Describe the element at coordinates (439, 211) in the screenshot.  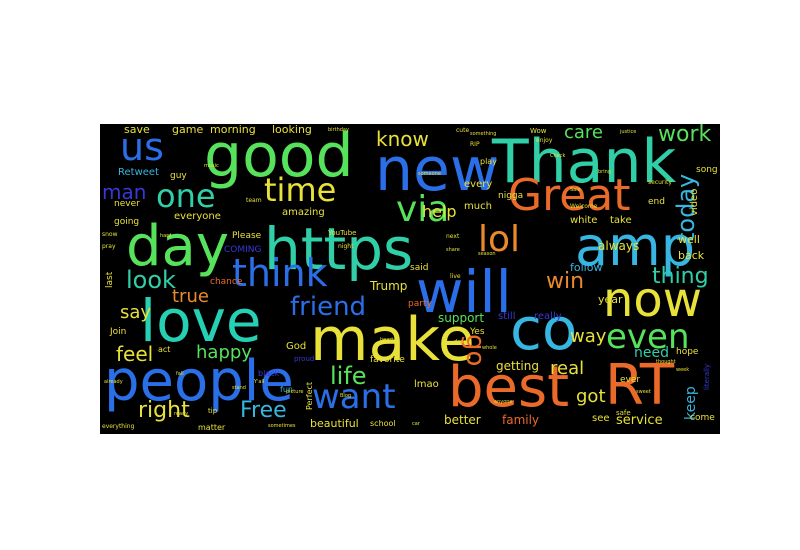
I see `word-help: help` at that location.